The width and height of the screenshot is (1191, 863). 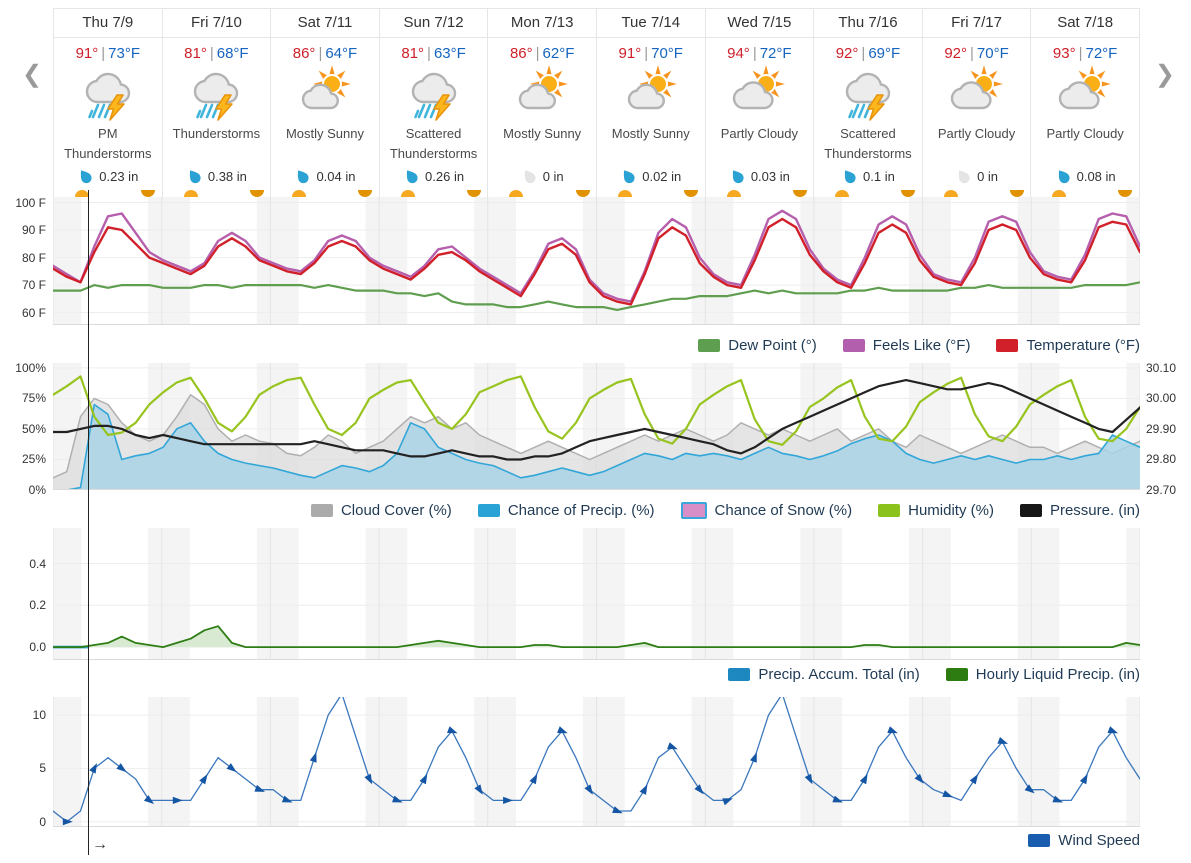 I want to click on temperature-f-swatch, so click(x=1007, y=345).